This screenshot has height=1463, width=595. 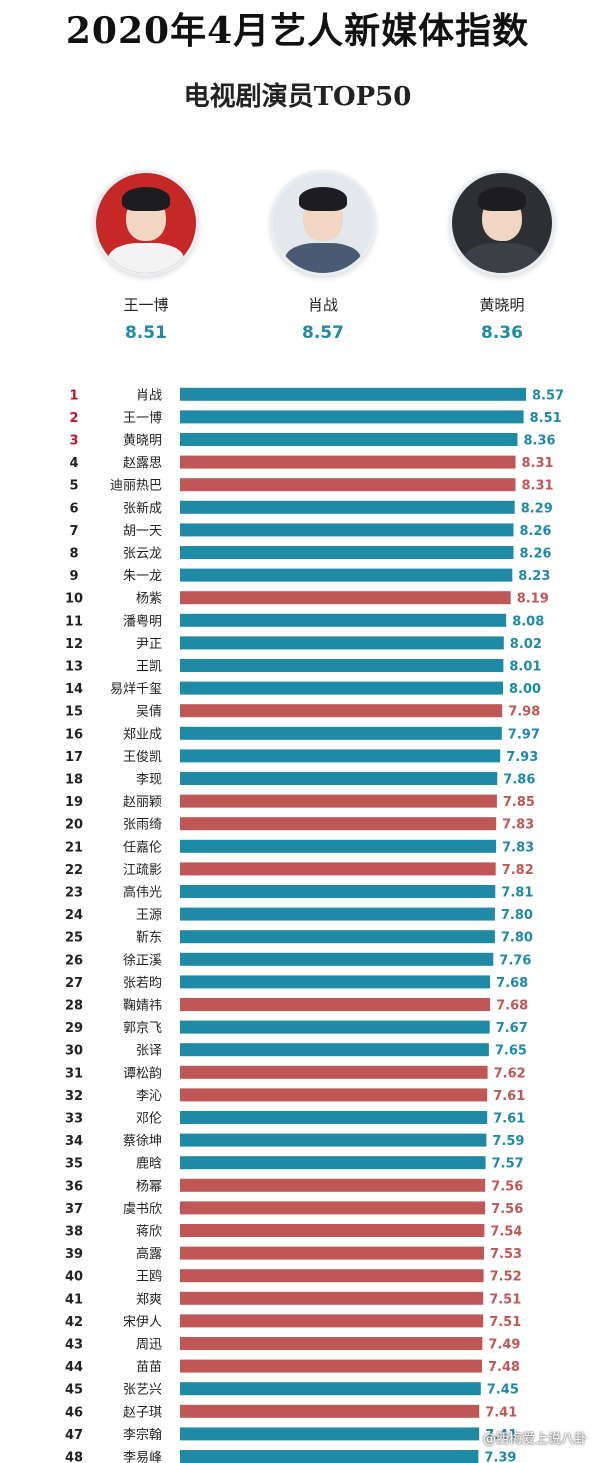 I want to click on category-label: 鞠婧祎, so click(x=142, y=1006).